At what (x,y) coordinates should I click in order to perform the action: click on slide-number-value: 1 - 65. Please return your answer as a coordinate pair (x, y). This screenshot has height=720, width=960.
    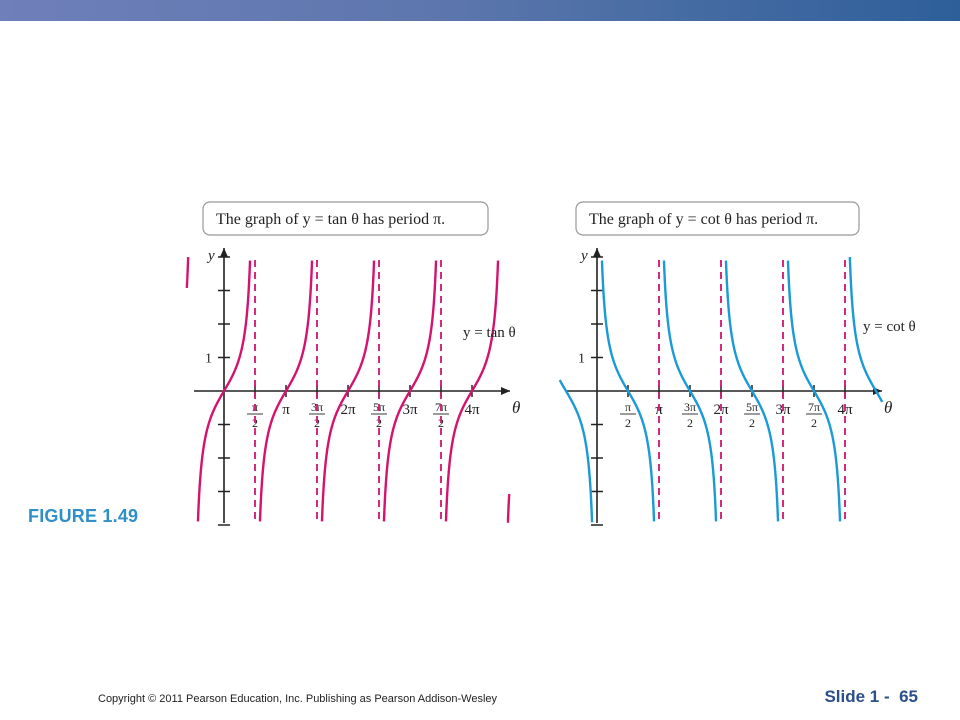
    Looking at the image, I should click on (893, 696).